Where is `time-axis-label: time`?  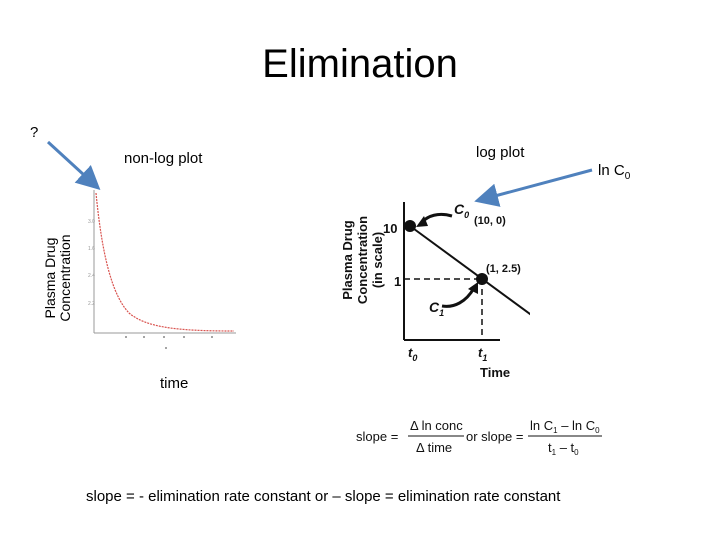 time-axis-label: time is located at coordinates (174, 383).